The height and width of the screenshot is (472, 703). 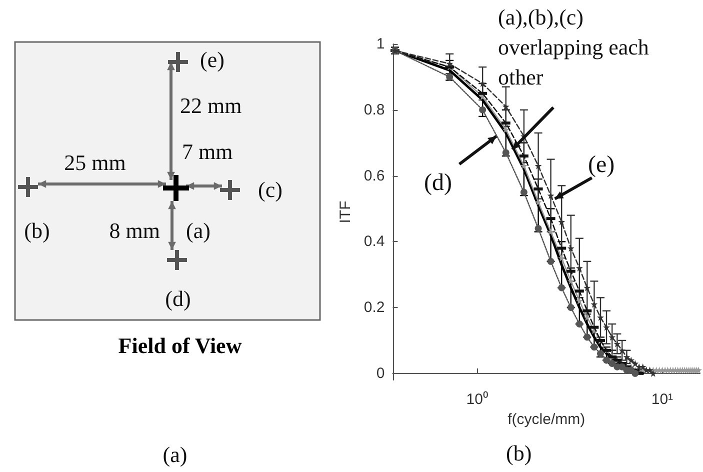 I want to click on y-tick-label: 1, so click(x=380, y=44).